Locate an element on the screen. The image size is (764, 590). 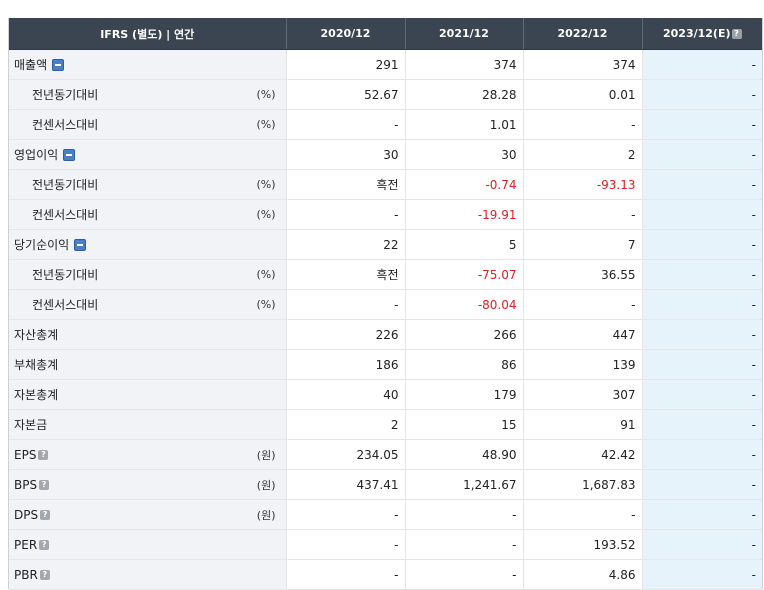
value-cell: 28.28 is located at coordinates (464, 94).